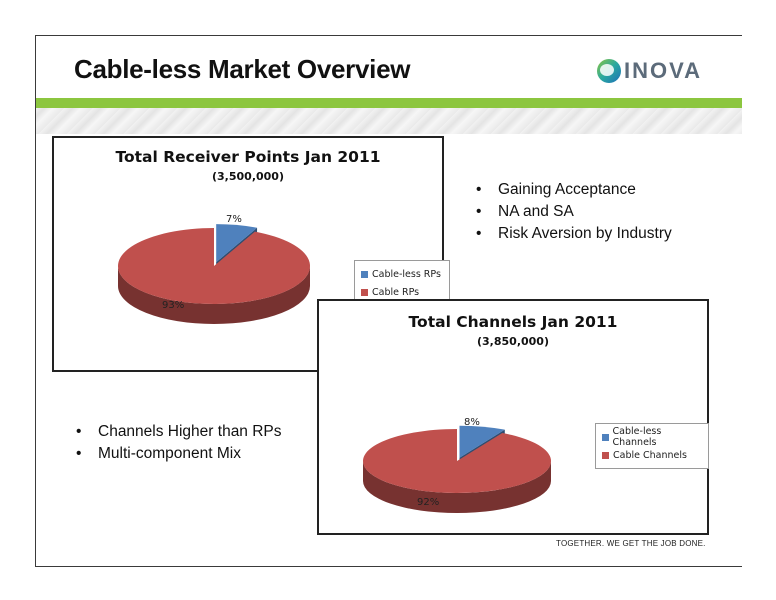 The height and width of the screenshot is (600, 776). I want to click on pie-data-label: 93%, so click(173, 305).